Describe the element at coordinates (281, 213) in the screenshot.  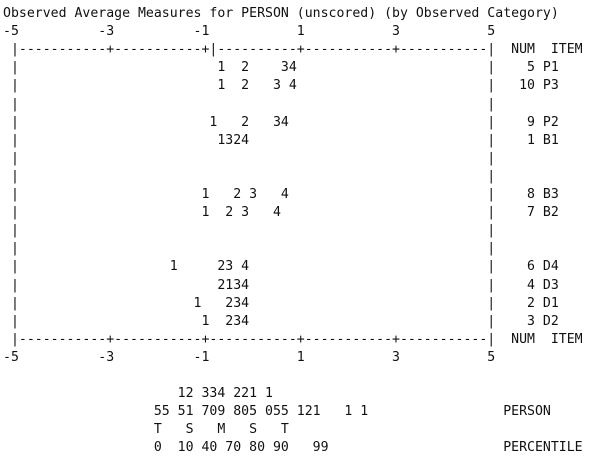
I see `item-row: | 1 2 3 4 | 7 B2` at that location.